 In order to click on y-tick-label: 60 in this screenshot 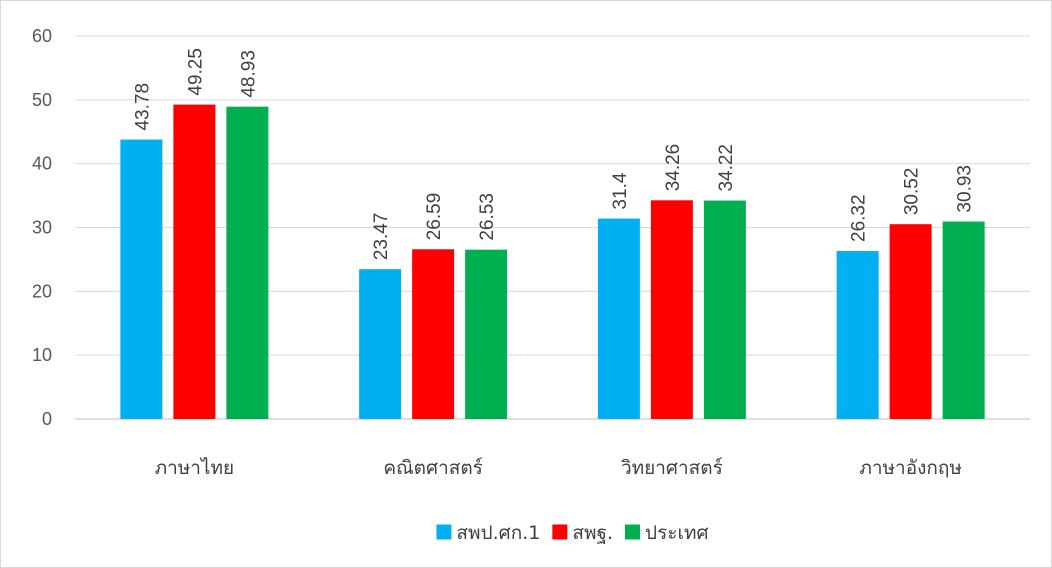, I will do `click(42, 36)`.